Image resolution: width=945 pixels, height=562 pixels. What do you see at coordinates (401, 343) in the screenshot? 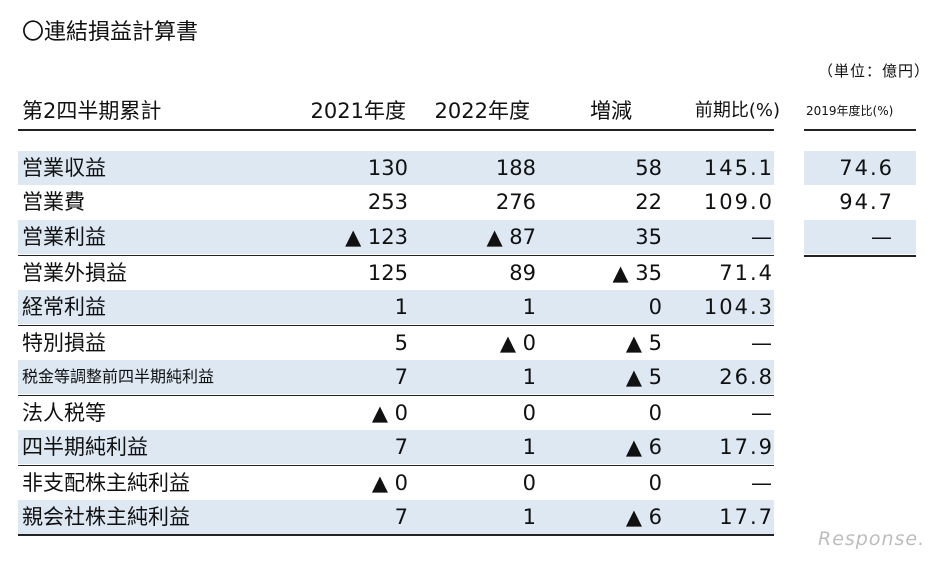
I see `value-2021: 5` at bounding box center [401, 343].